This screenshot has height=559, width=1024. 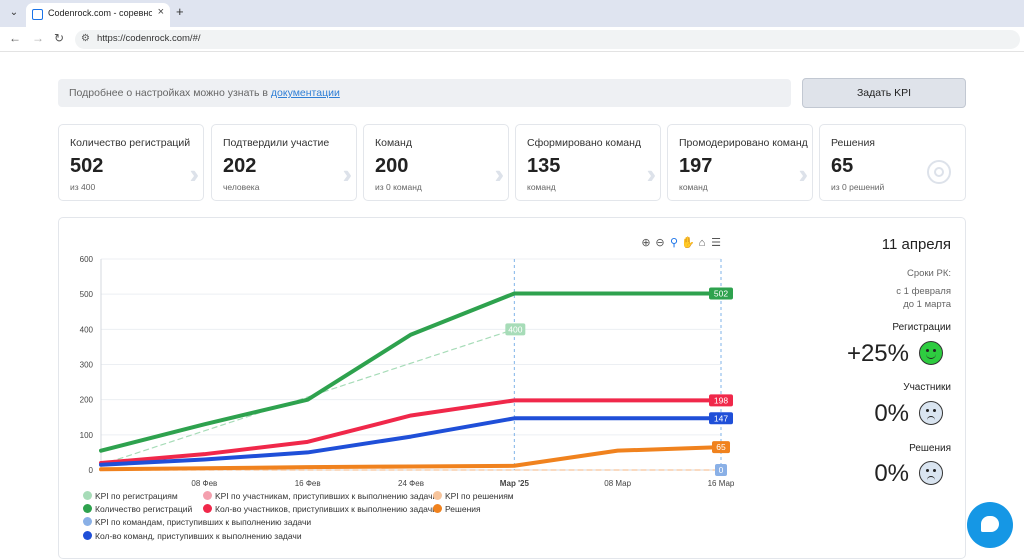 What do you see at coordinates (927, 387) in the screenshot?
I see `participants-label: Участники` at bounding box center [927, 387].